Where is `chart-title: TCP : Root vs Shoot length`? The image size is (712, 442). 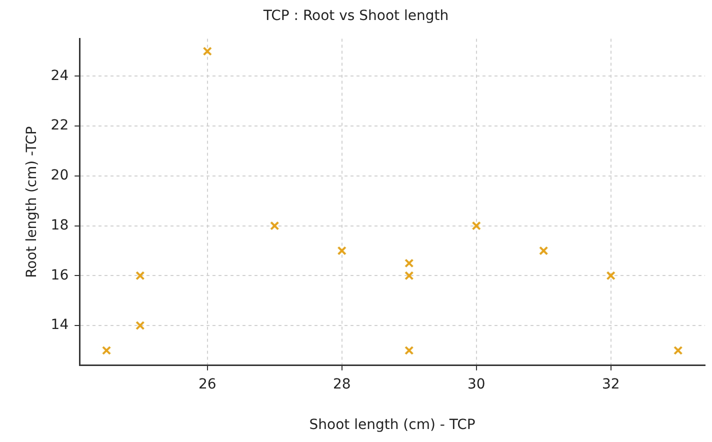
chart-title: TCP : Root vs Shoot length is located at coordinates (355, 16).